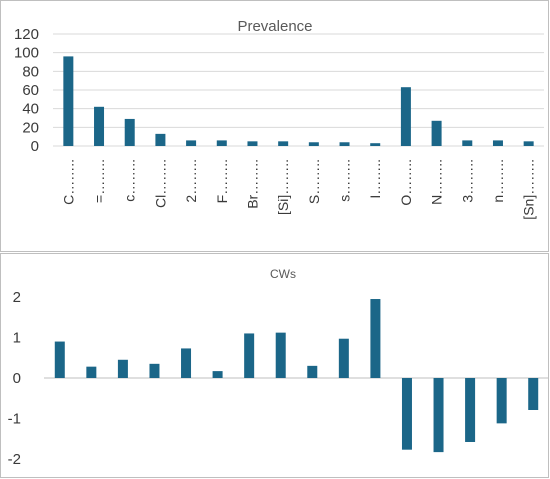  I want to click on x-category-label: =…….., so click(99, 181).